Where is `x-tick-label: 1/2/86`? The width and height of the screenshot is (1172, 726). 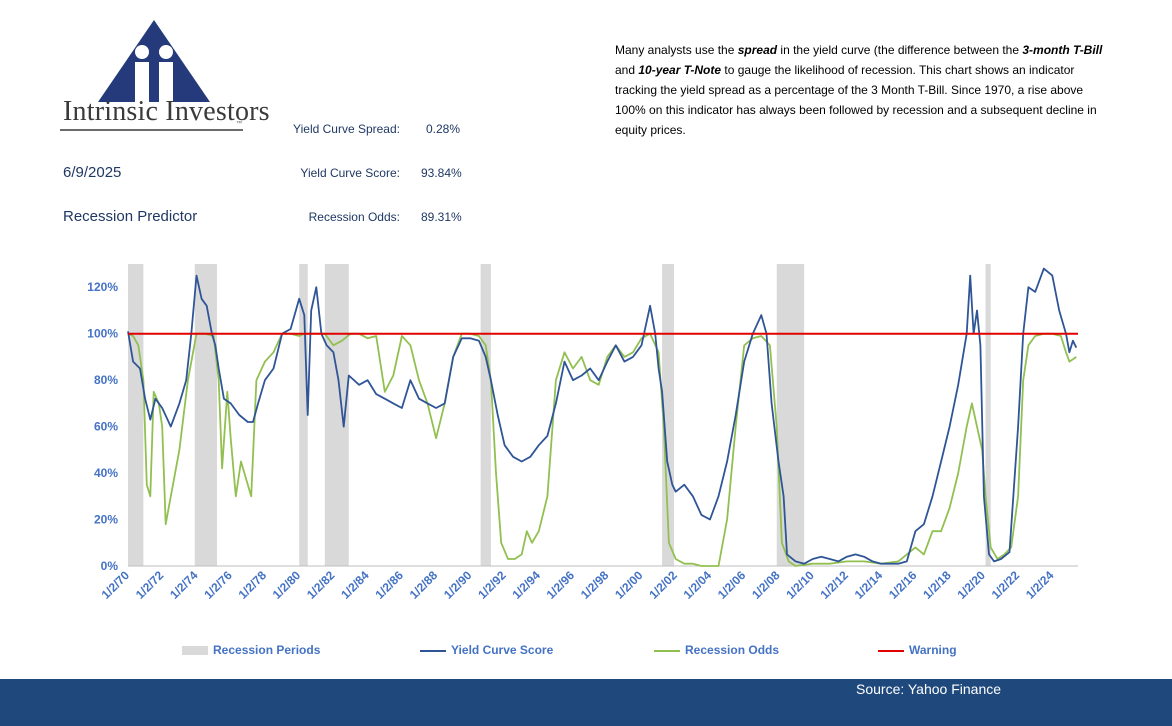
x-tick-label: 1/2/86 is located at coordinates (389, 585).